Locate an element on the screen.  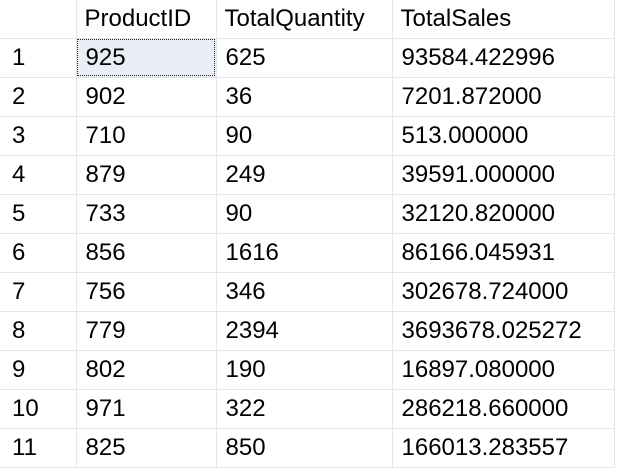
row-number: 6 is located at coordinates (38, 253).